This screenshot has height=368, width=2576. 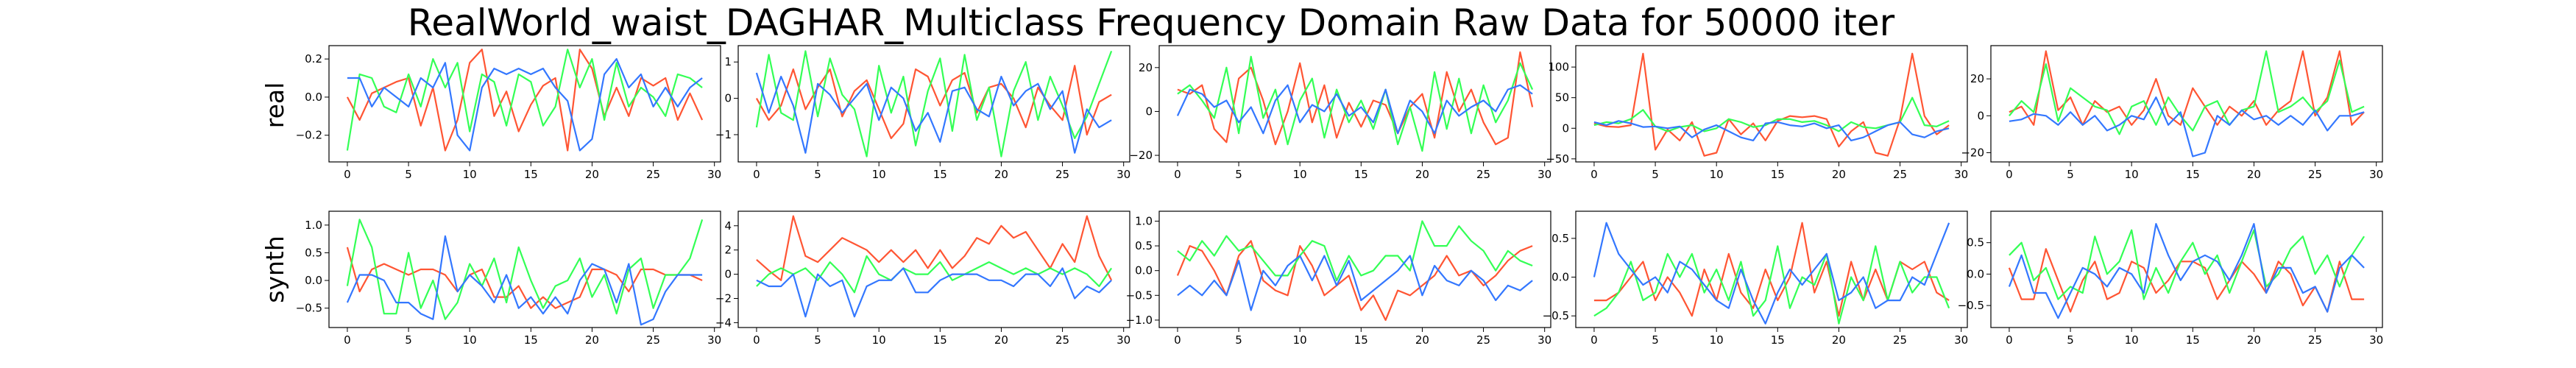 I want to click on subplot-real-4: 0 5 10 15 20 25 30 −20 0 20, so click(x=2172, y=113).